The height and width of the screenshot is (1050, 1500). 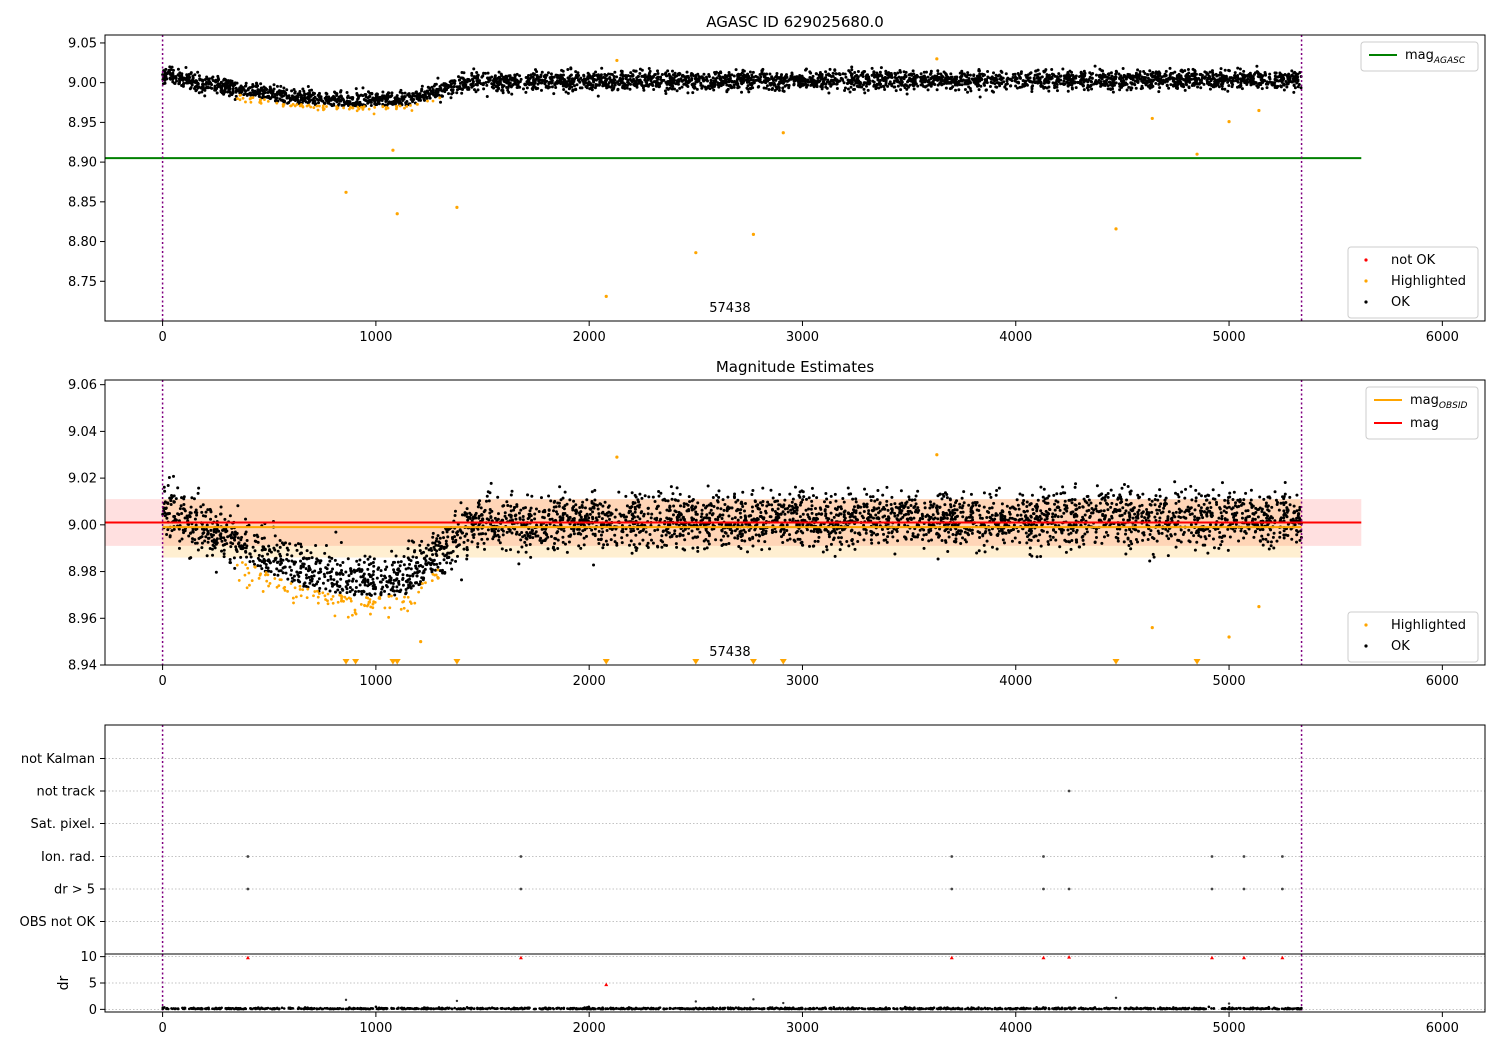 I want to click on legend-box, so click(x=1419, y=56).